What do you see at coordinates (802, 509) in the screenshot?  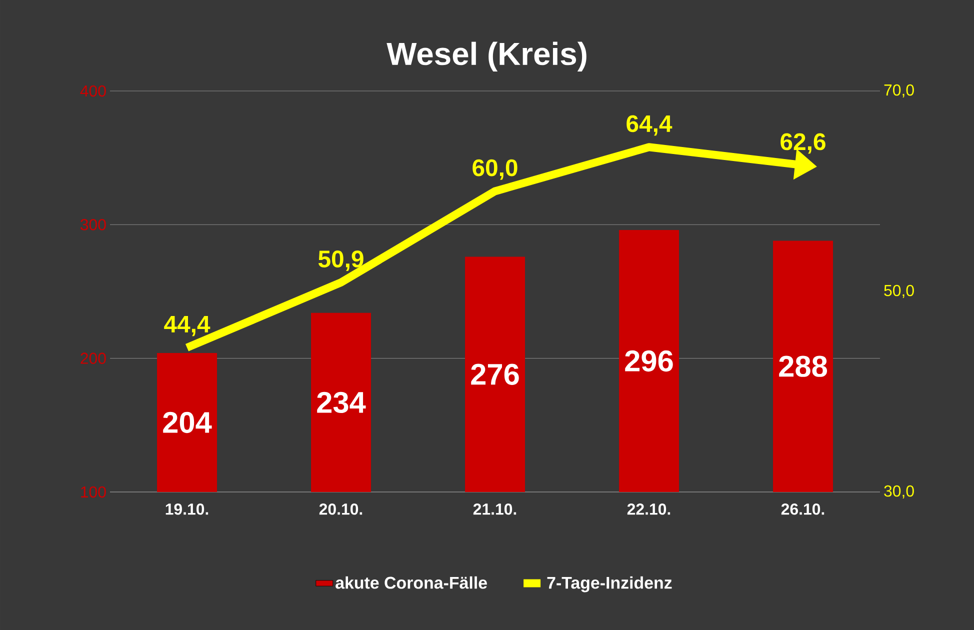 I see `x-tick-label: 26.10.` at bounding box center [802, 509].